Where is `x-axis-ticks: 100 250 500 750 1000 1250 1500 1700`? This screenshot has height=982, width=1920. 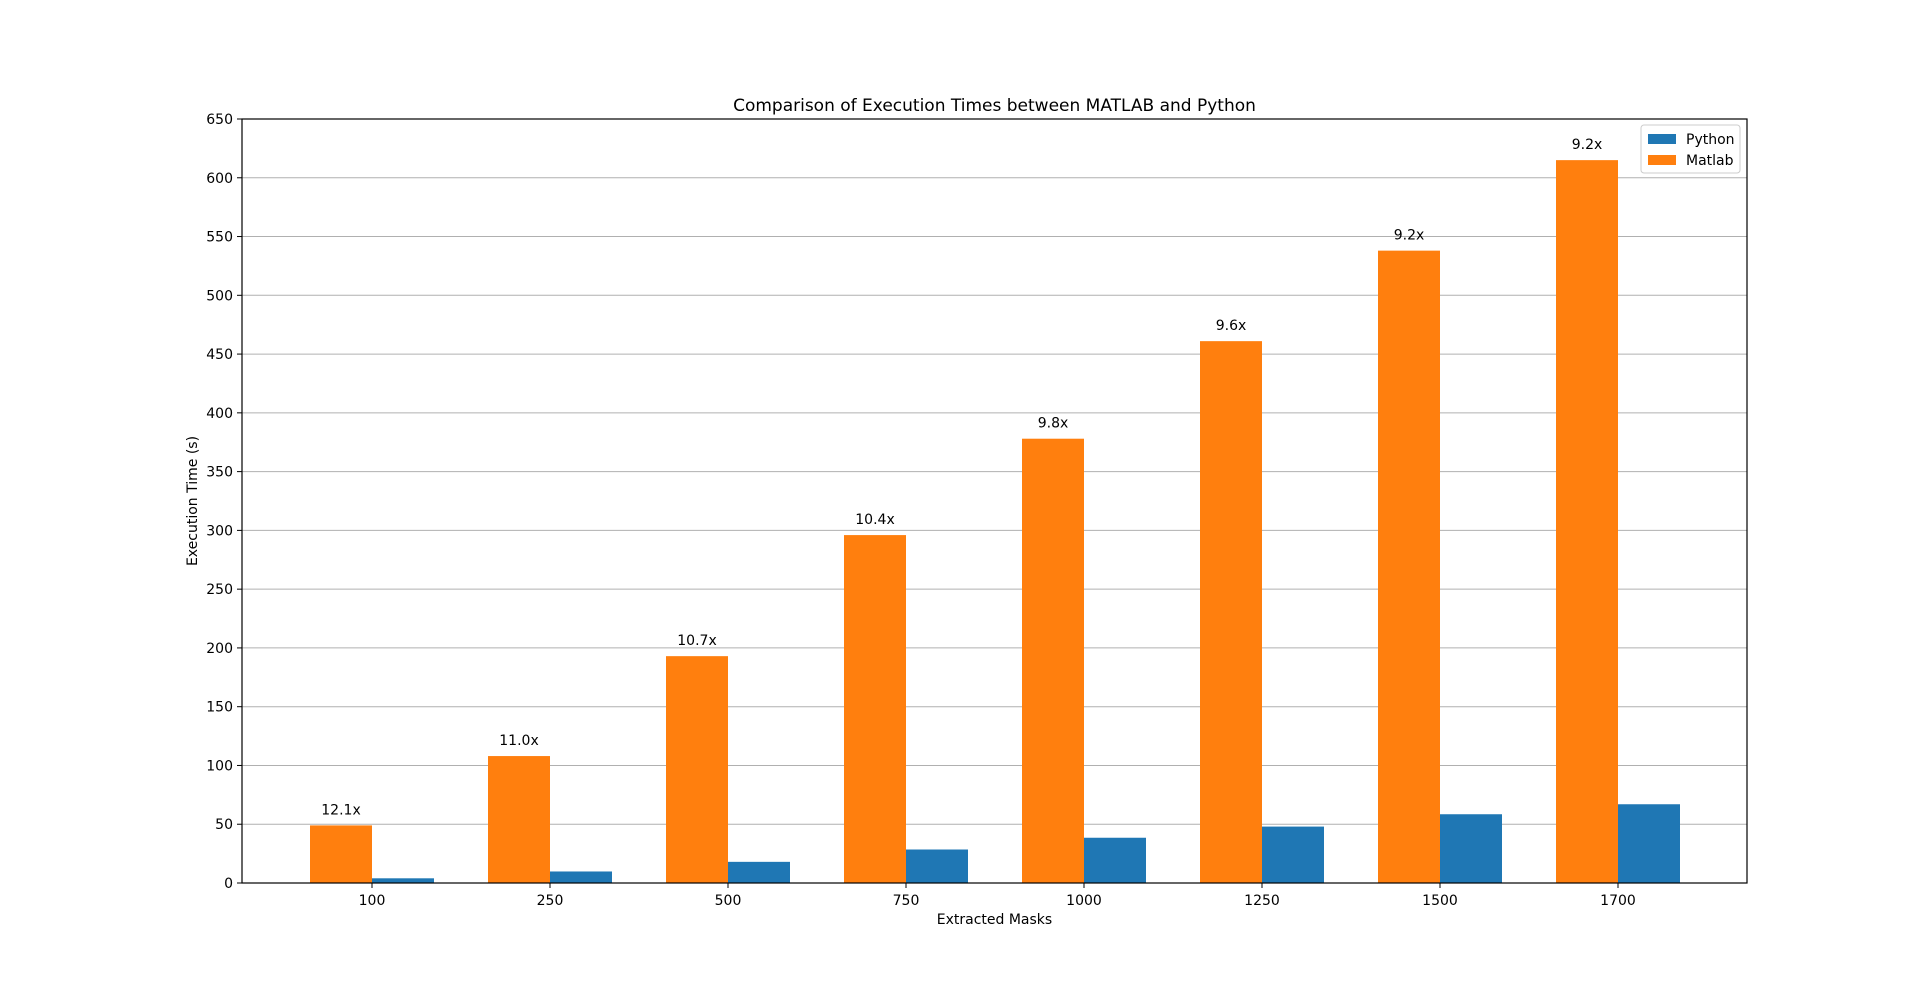 x-axis-ticks: 100 250 500 750 1000 1250 1500 1700 is located at coordinates (997, 896).